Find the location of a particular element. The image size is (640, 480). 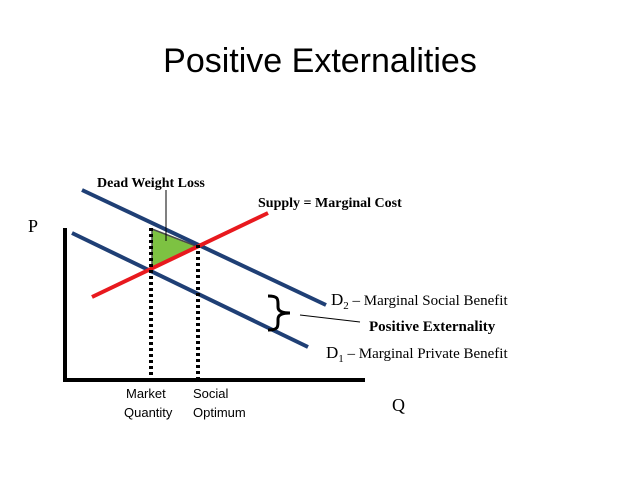

d1-label: D1 – Marginal Private Benefit is located at coordinates (417, 354).